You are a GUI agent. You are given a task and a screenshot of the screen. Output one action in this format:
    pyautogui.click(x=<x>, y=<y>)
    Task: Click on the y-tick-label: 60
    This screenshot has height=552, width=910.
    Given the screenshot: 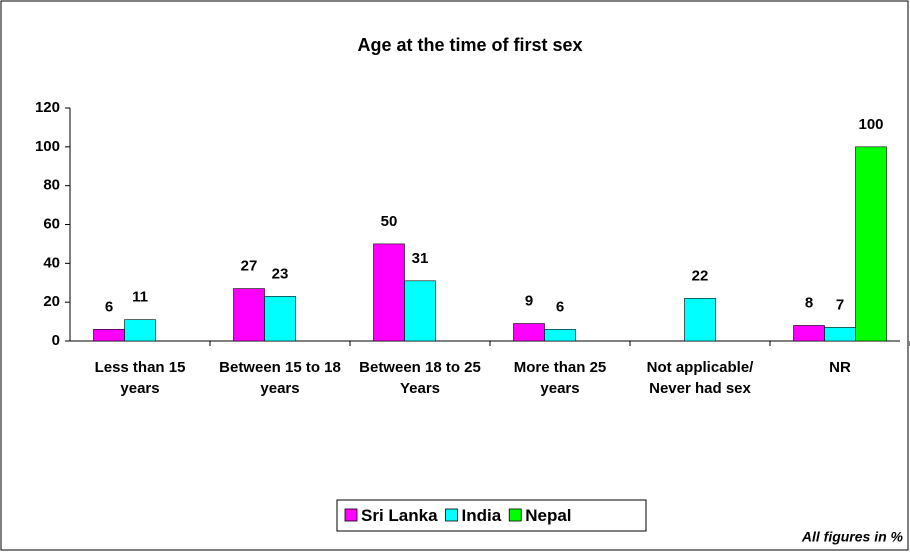 What is the action you would take?
    pyautogui.click(x=51, y=223)
    